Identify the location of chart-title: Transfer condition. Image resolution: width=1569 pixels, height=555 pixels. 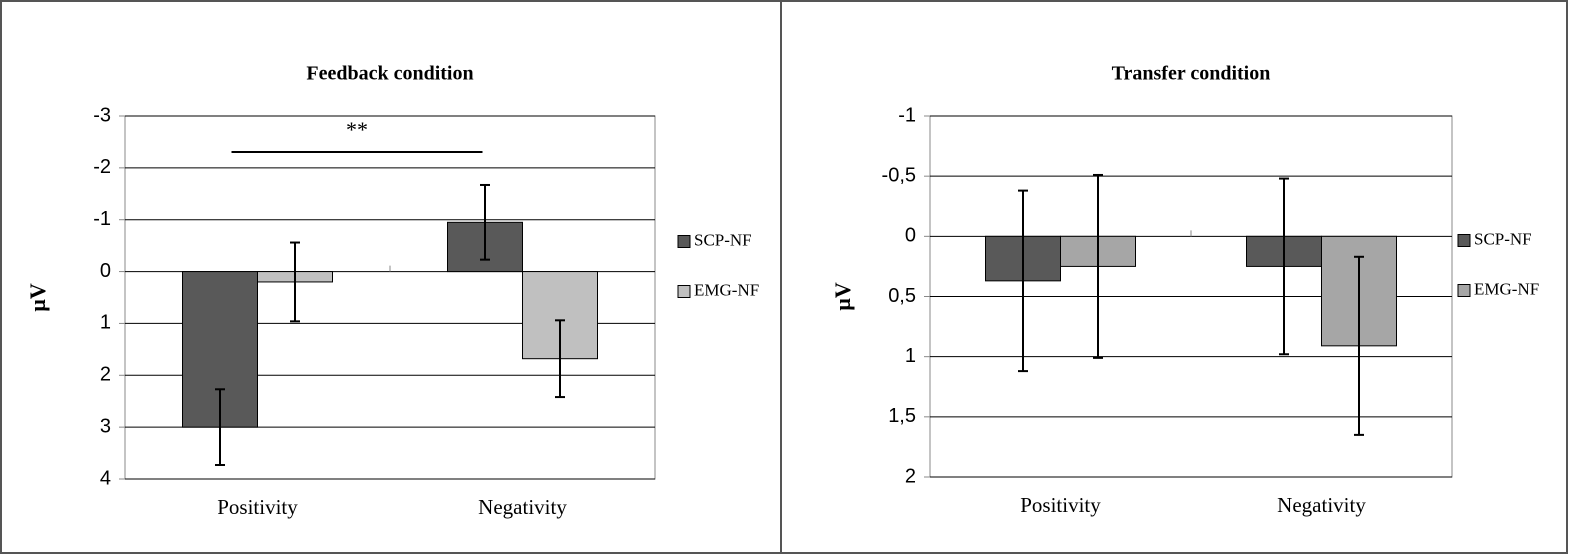
(1191, 74).